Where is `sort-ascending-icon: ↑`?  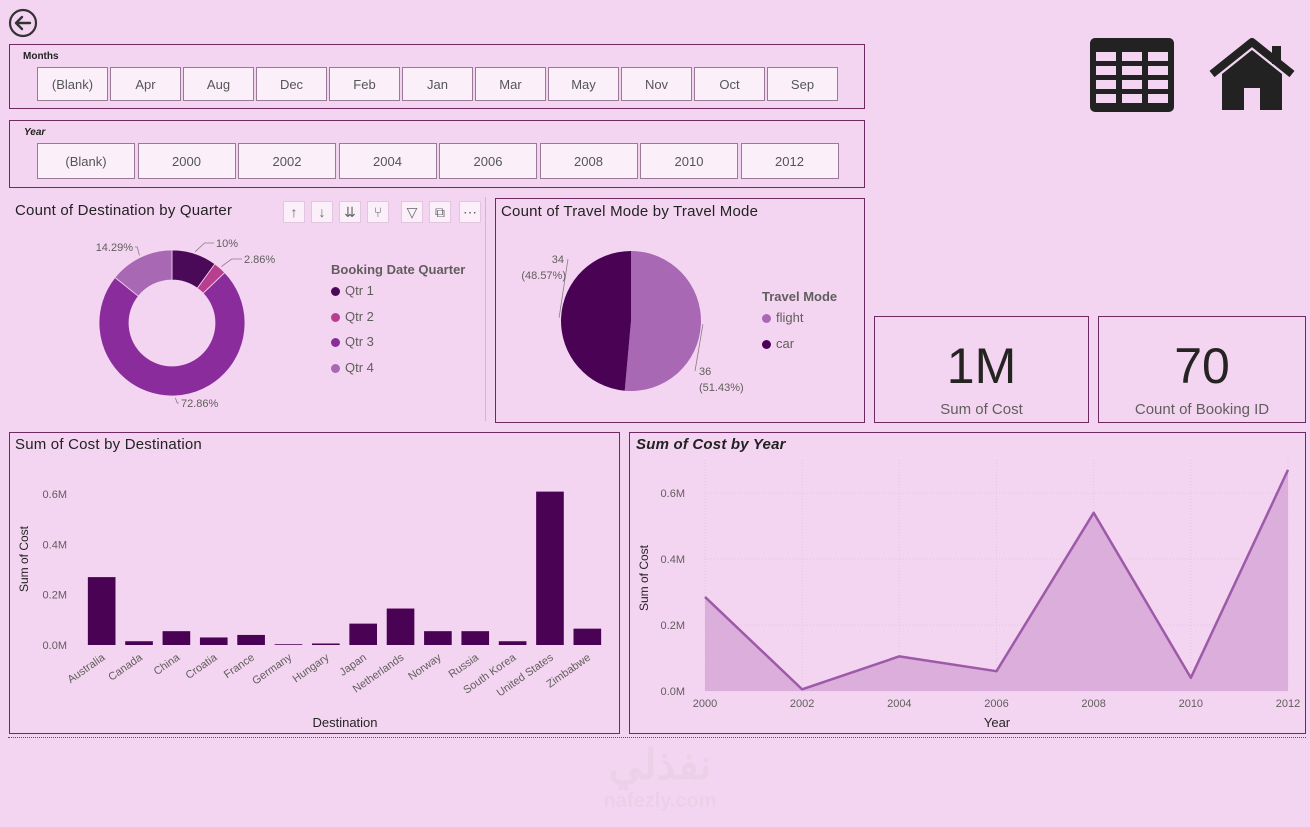
sort-ascending-icon: ↑ is located at coordinates (294, 212).